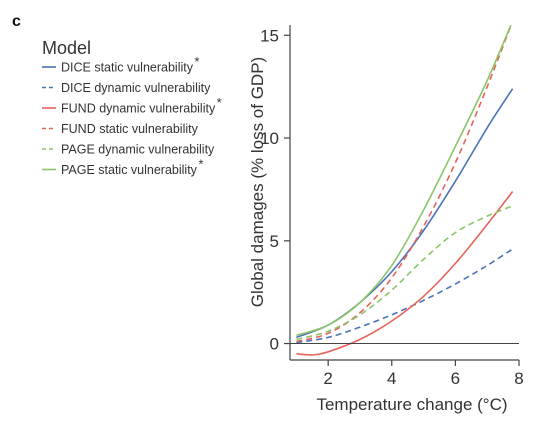 This screenshot has width=548, height=427. Describe the element at coordinates (274, 241) in the screenshot. I see `y-tick-label: 5` at that location.